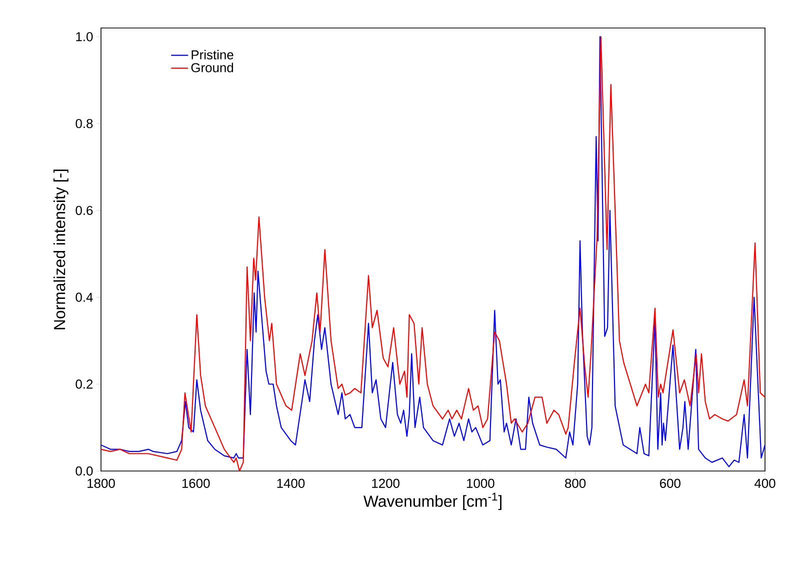 This screenshot has width=786, height=562. I want to click on x-tick-label: 600, so click(670, 483).